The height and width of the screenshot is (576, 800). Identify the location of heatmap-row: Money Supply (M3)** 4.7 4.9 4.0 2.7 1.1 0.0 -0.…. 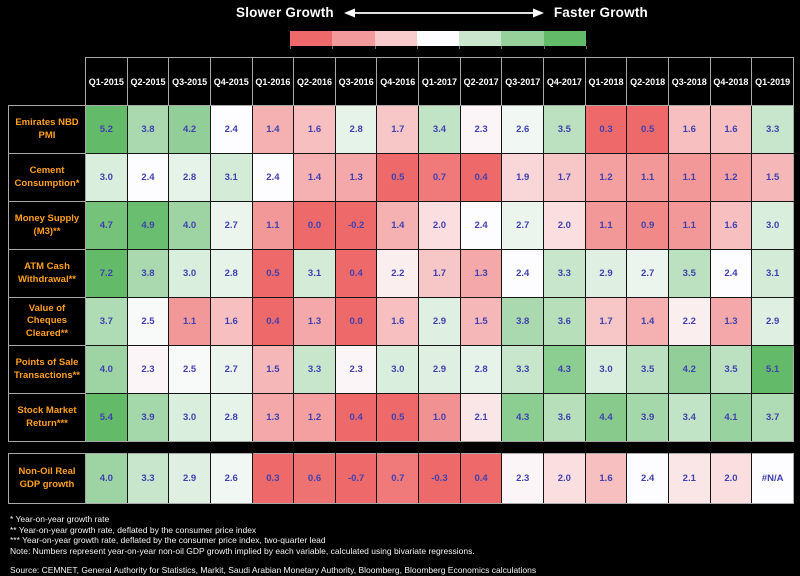
(401, 225).